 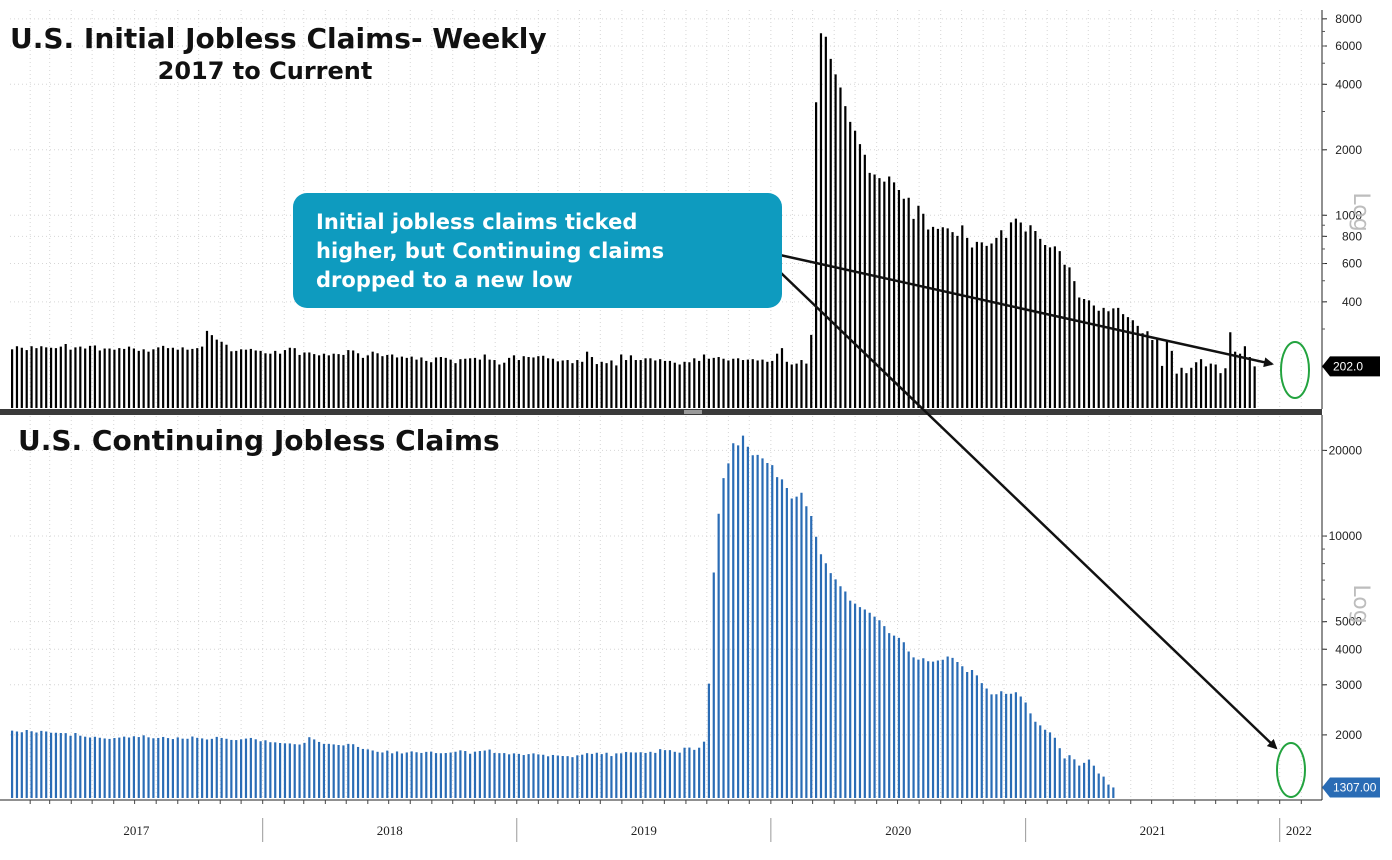 What do you see at coordinates (644, 830) in the screenshot?
I see `x-axis-year-label: 2019` at bounding box center [644, 830].